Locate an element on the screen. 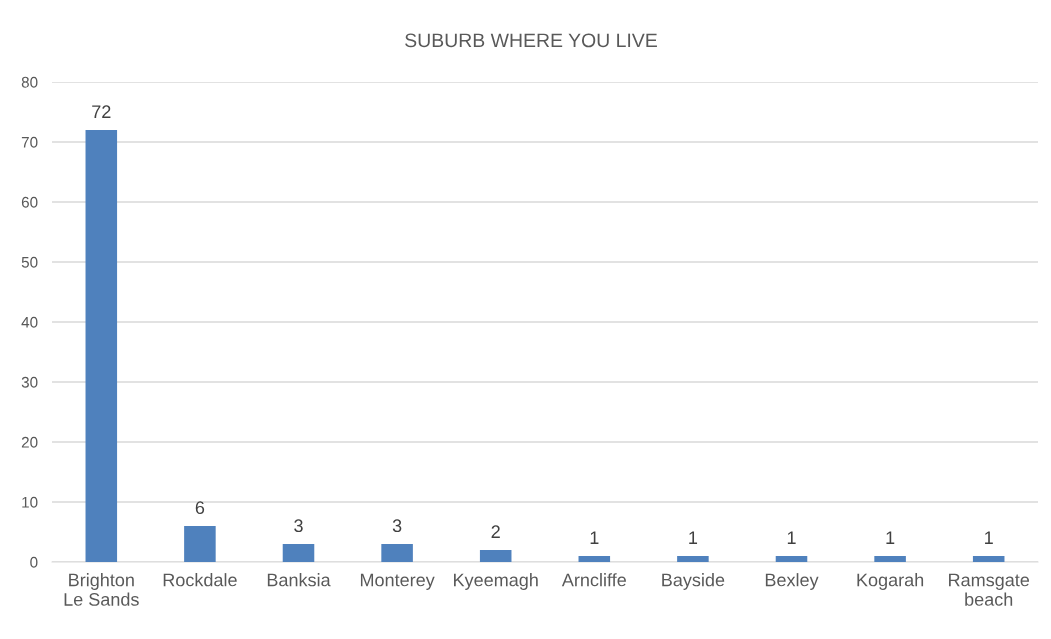  x-tick-label: Arncliffe is located at coordinates (593, 580).